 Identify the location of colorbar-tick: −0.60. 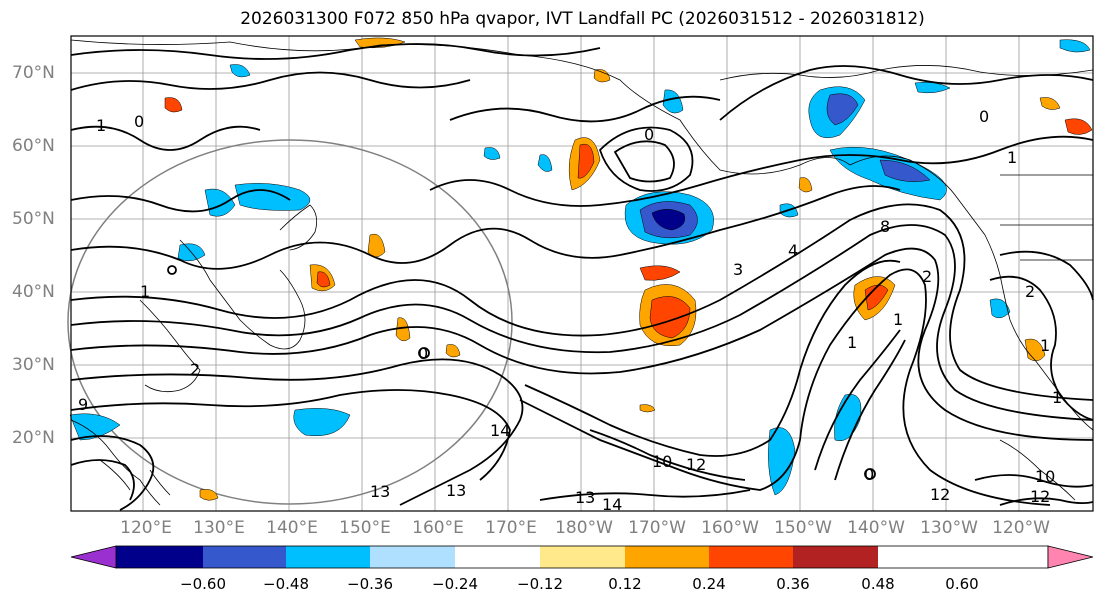
(203, 584).